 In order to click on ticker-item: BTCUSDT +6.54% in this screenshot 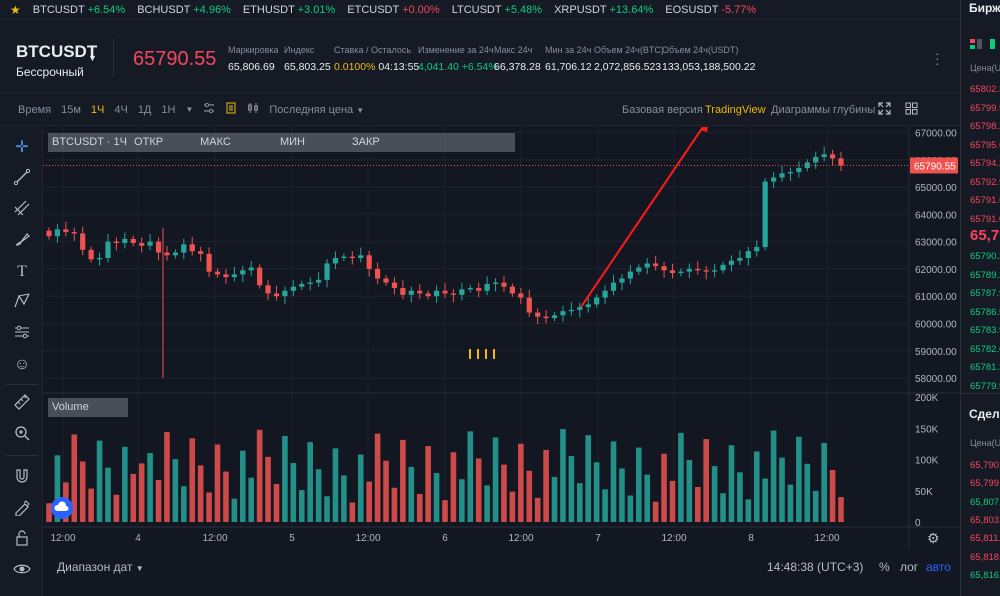, I will do `click(79, 10)`.